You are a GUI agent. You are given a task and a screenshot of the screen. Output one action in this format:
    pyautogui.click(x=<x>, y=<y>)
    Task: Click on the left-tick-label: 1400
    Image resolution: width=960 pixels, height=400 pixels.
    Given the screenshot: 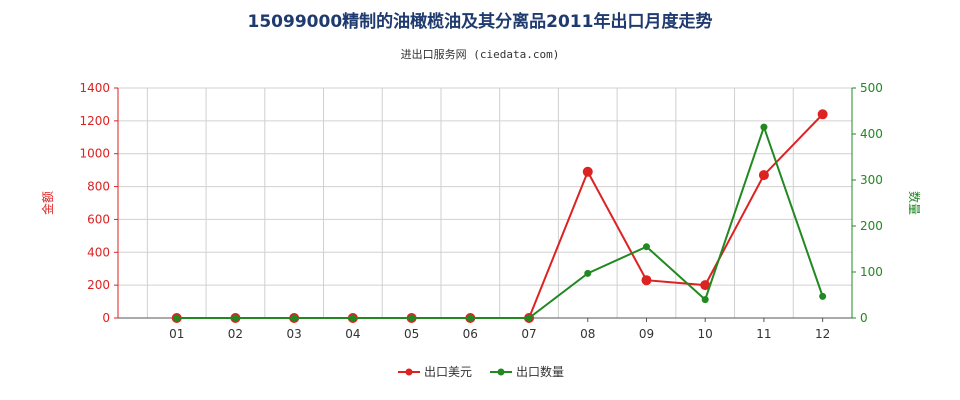 What is the action you would take?
    pyautogui.click(x=94, y=88)
    